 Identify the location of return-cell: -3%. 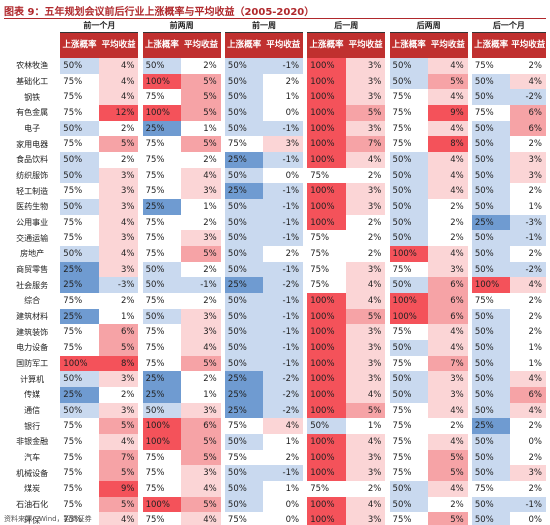
(118, 285).